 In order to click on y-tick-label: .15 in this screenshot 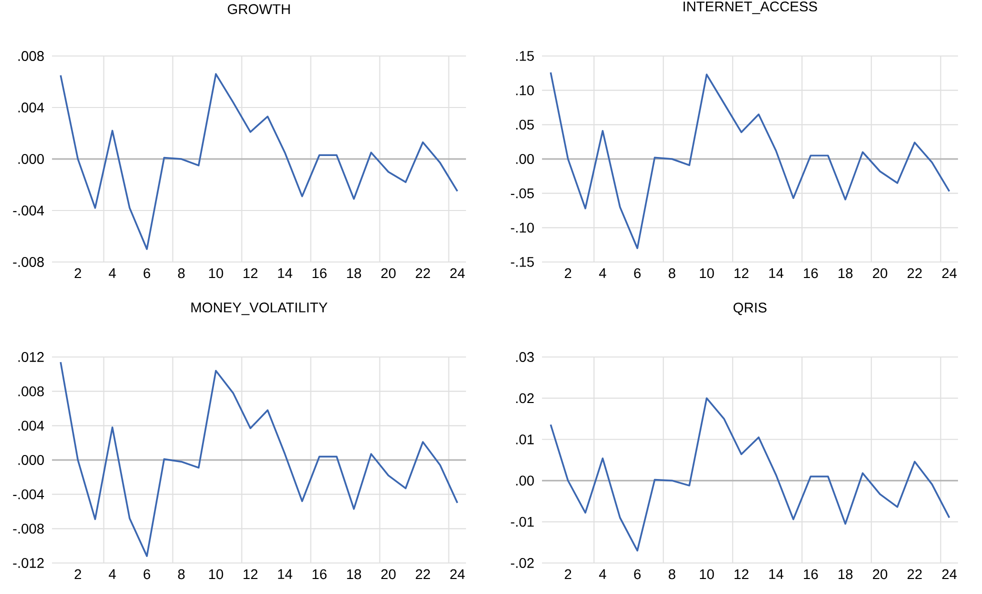, I will do `click(525, 56)`.